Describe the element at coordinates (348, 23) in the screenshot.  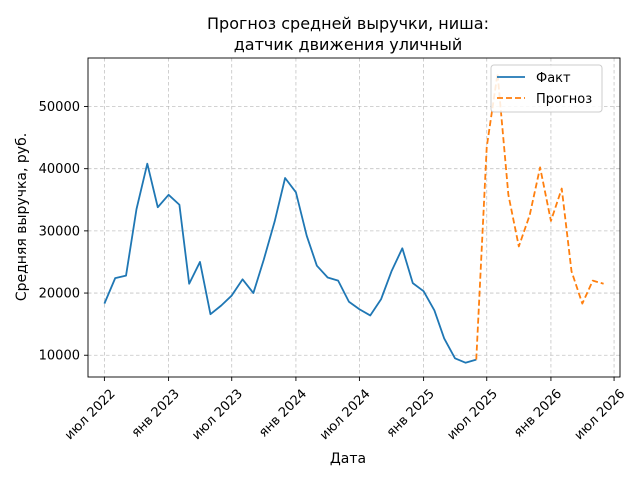
I see `chart-title-line-1: Прогноз средней выручки, ниша:` at that location.